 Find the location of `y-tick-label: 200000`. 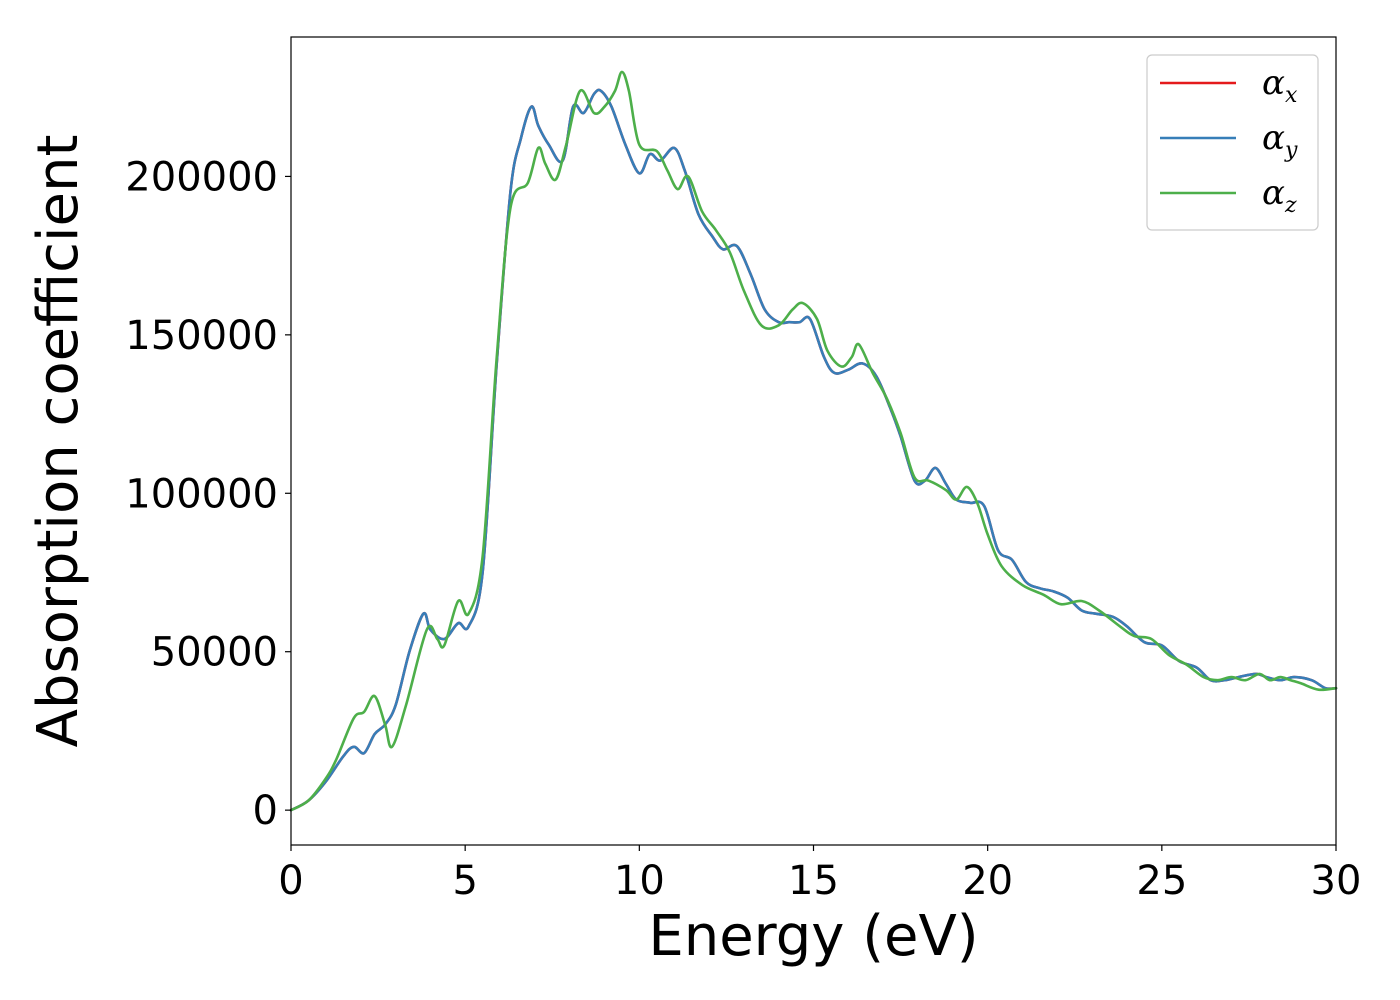

y-tick-label: 200000 is located at coordinates (201, 177).